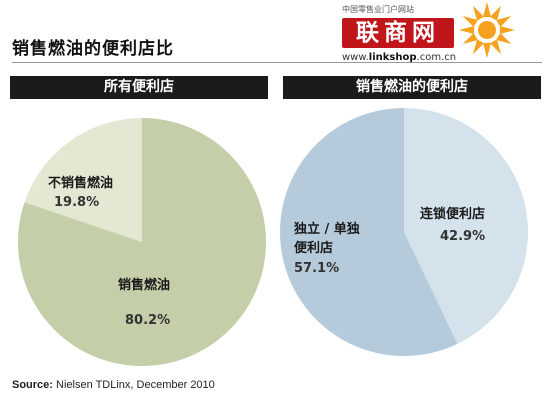 This screenshot has width=550, height=401. What do you see at coordinates (147, 320) in the screenshot?
I see `slice-value-sells-fuel: 80.2%` at bounding box center [147, 320].